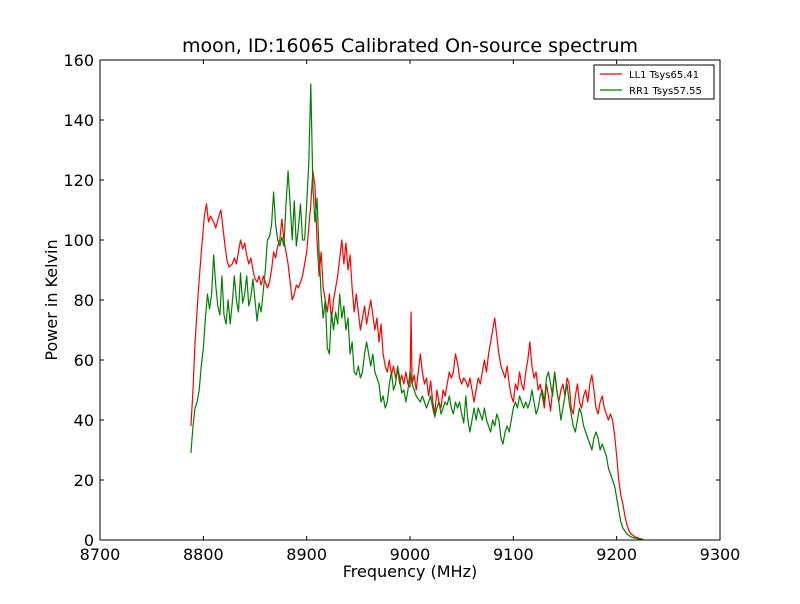  Describe the element at coordinates (78, 60) in the screenshot. I see `y-tick-label: 160` at that location.